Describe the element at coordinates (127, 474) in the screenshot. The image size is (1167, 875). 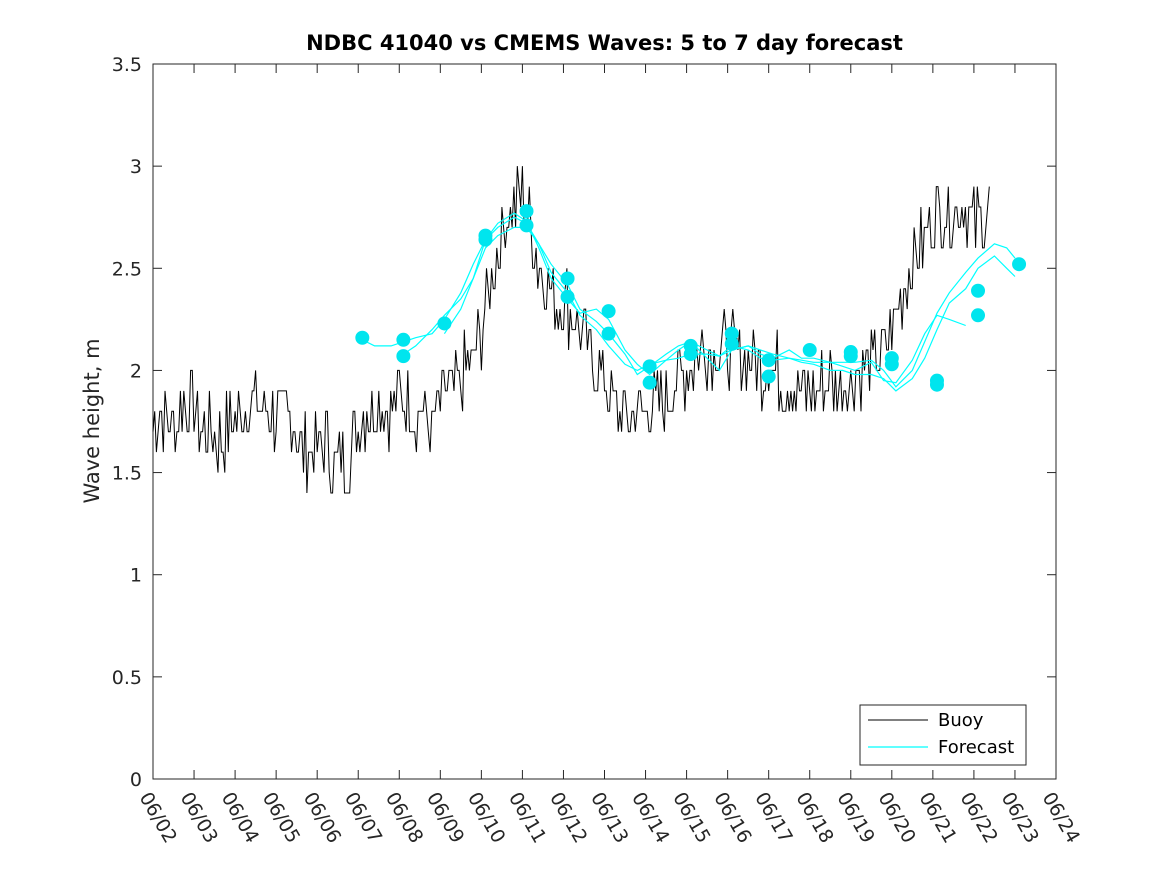
I see `y-tick-label: 1.5` at that location.